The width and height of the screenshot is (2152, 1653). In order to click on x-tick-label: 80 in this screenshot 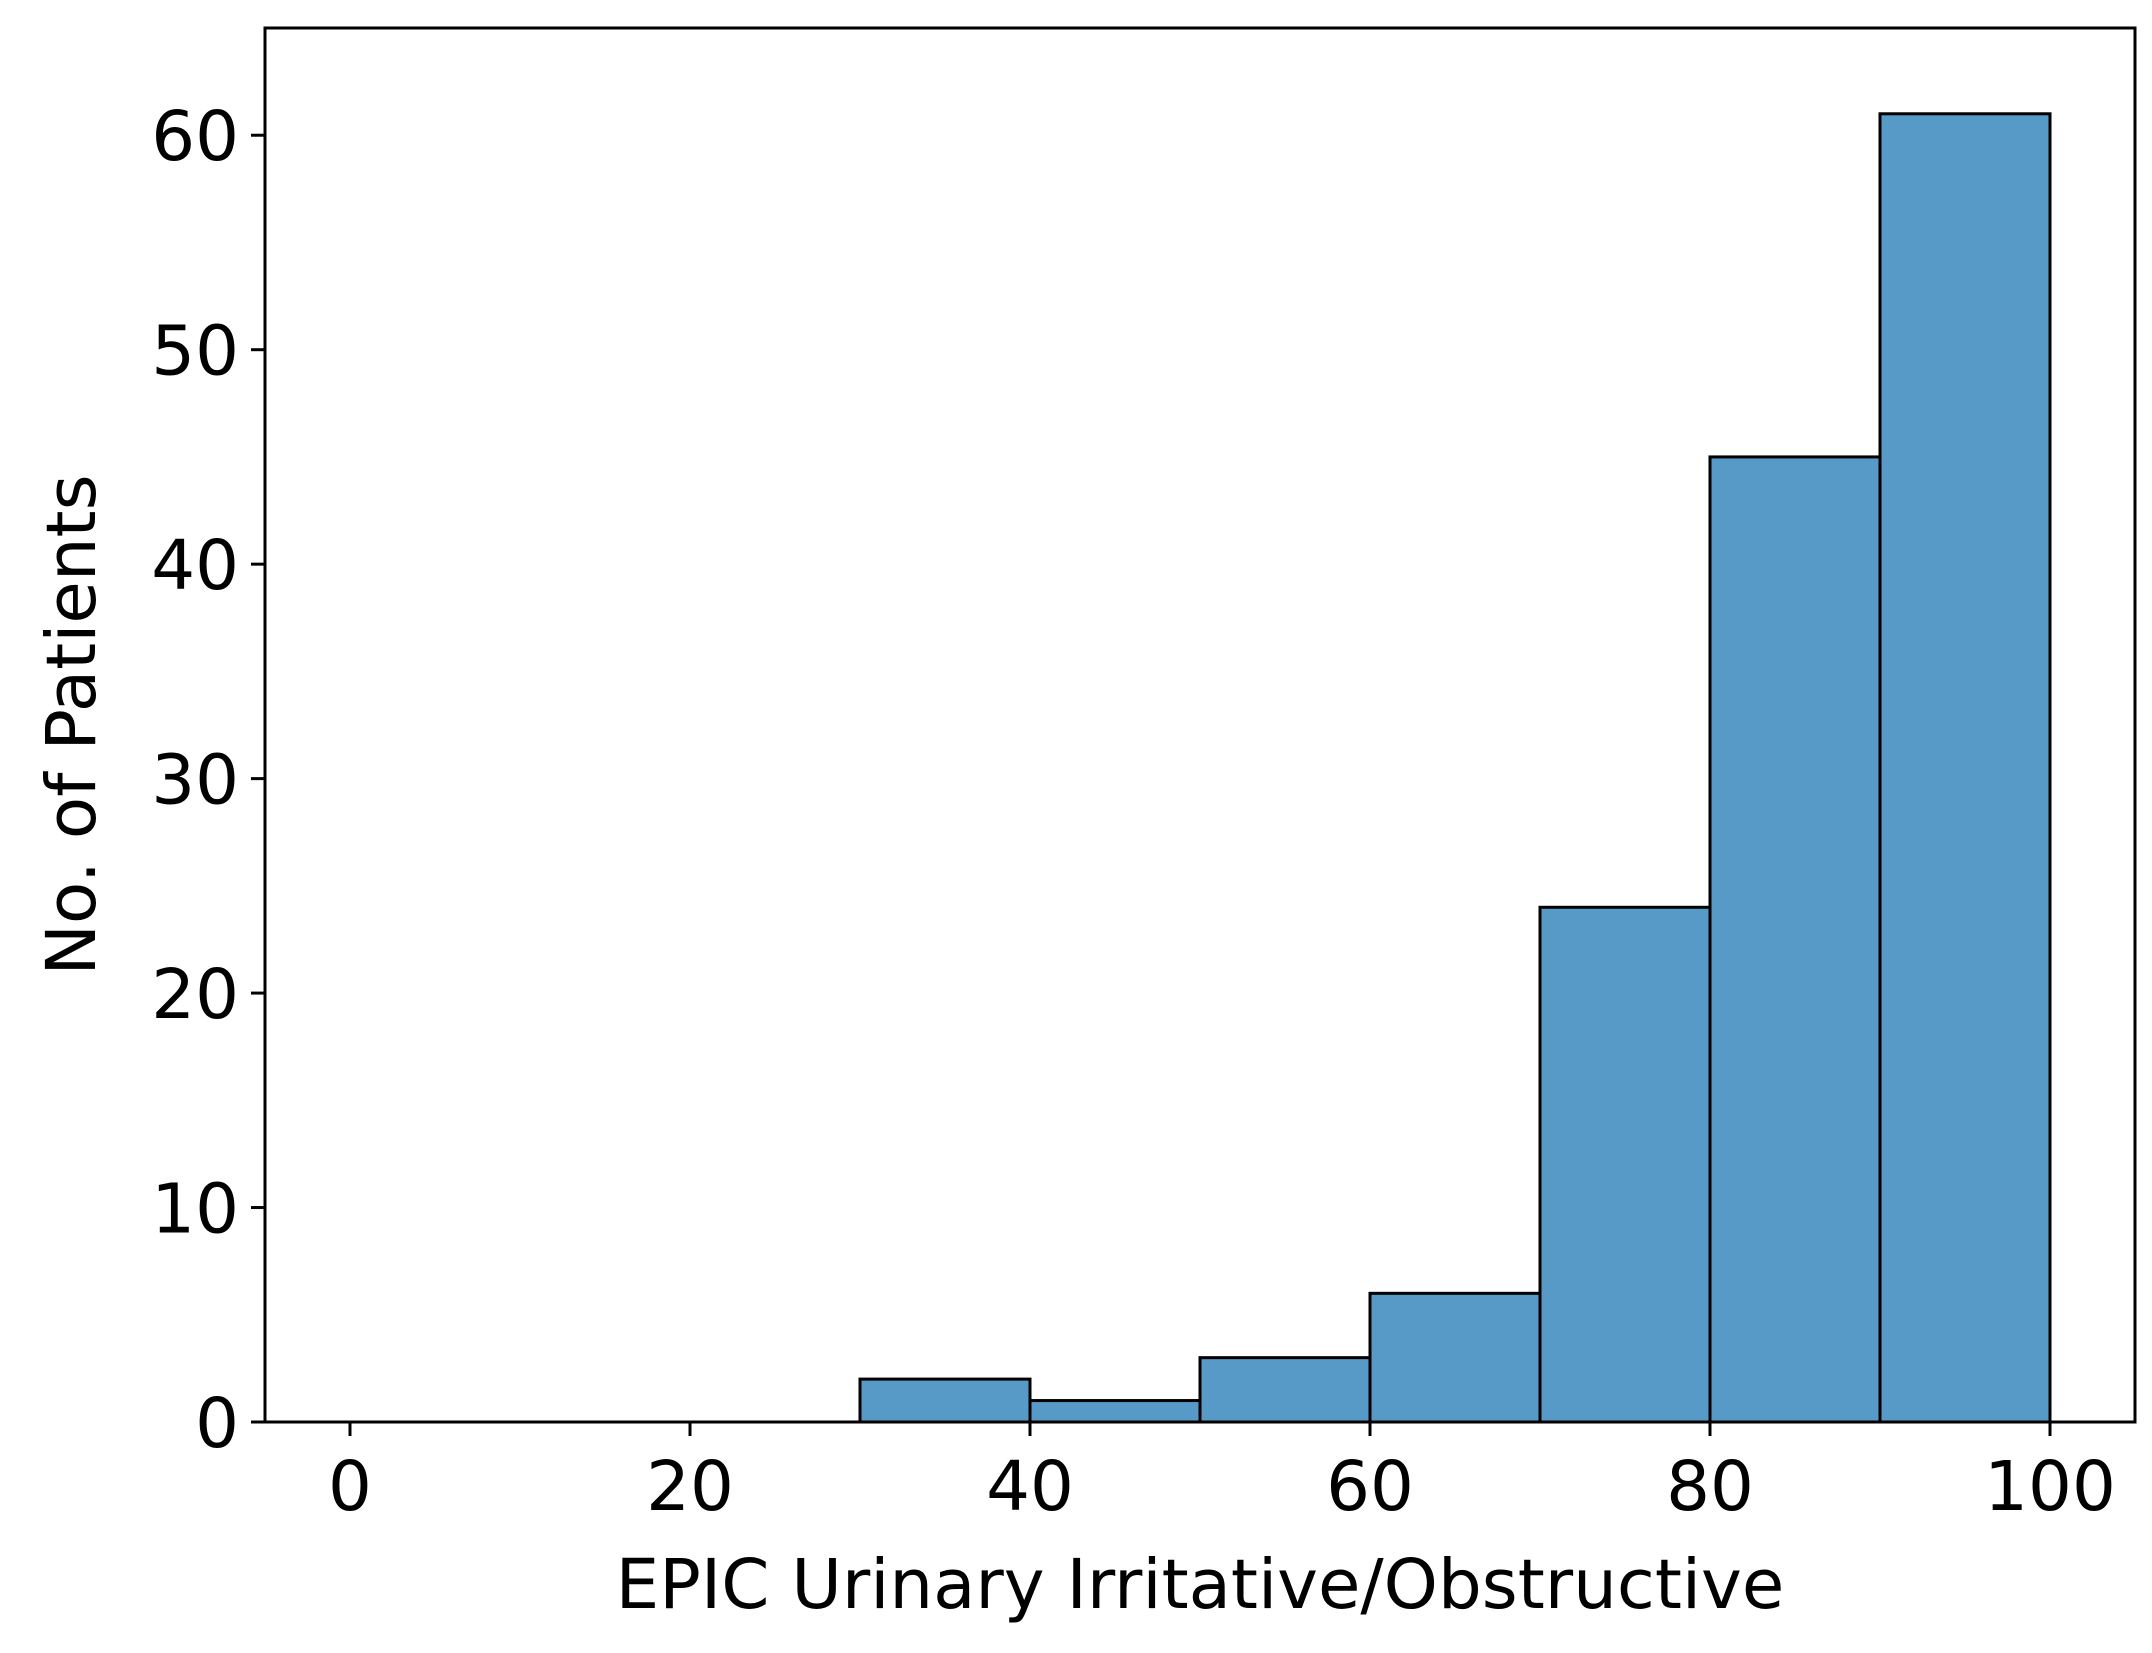, I will do `click(1710, 1487)`.